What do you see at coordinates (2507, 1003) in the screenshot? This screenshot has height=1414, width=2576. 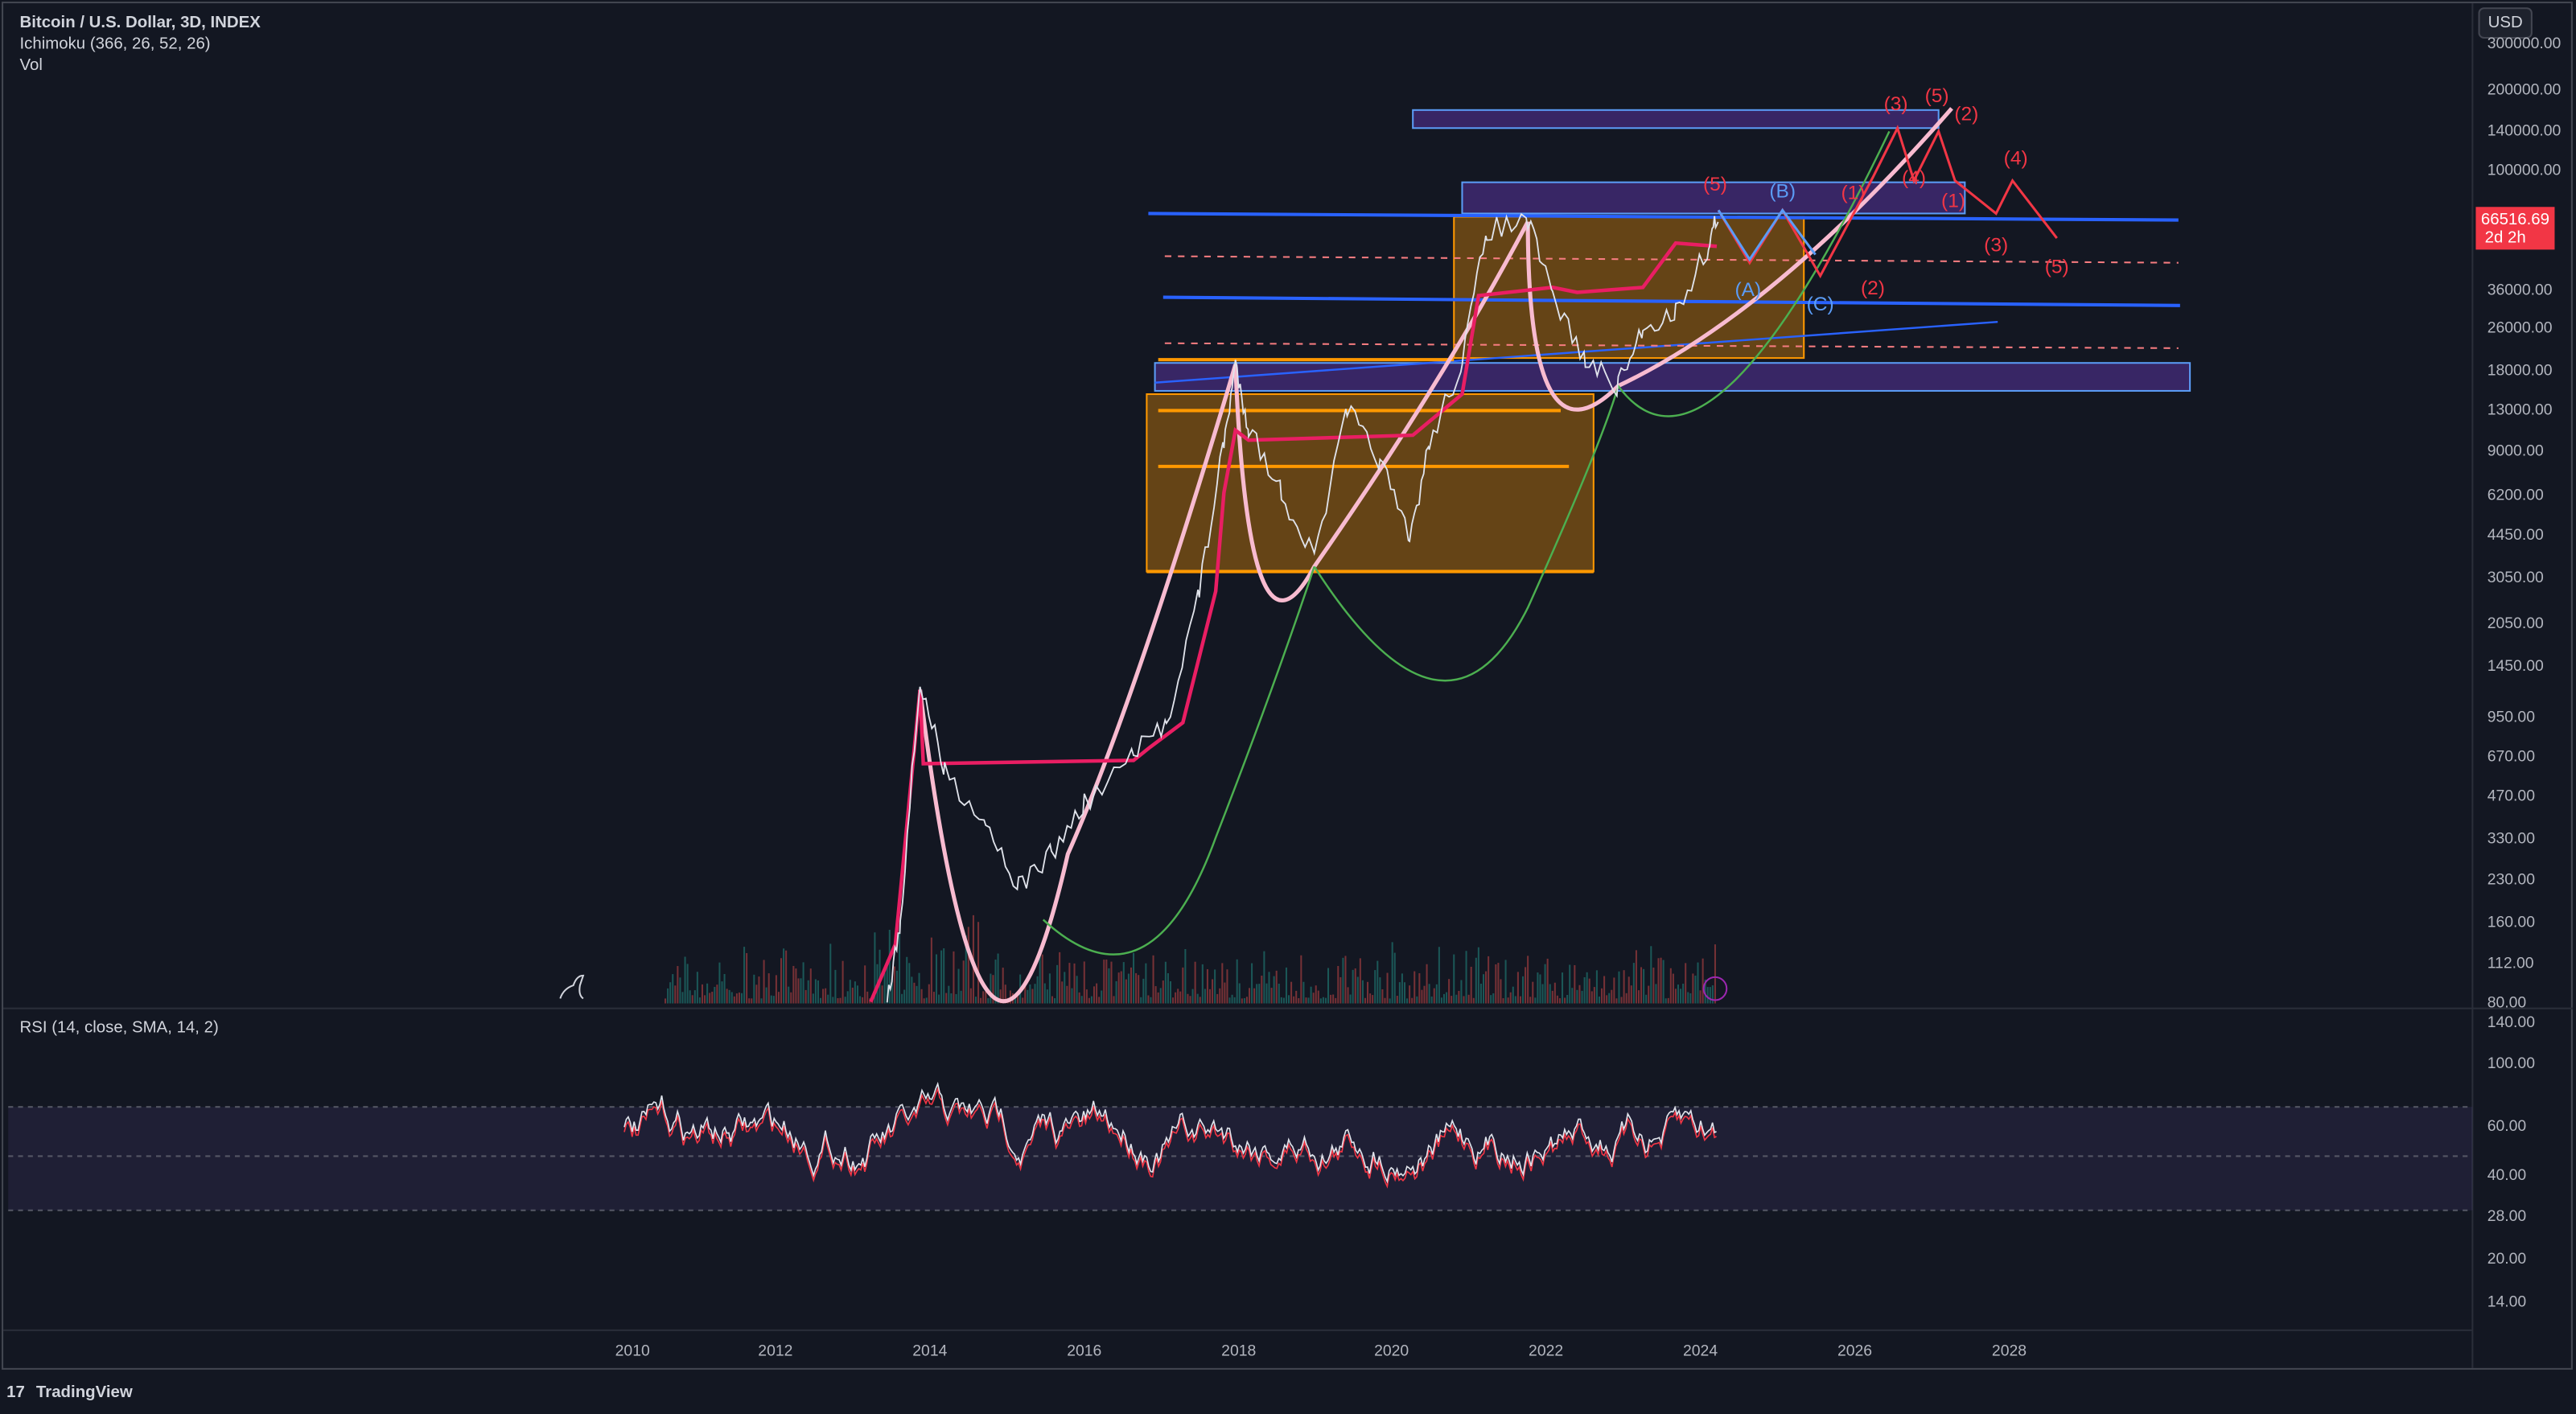 I see `price-tick-label: 80.00` at bounding box center [2507, 1003].